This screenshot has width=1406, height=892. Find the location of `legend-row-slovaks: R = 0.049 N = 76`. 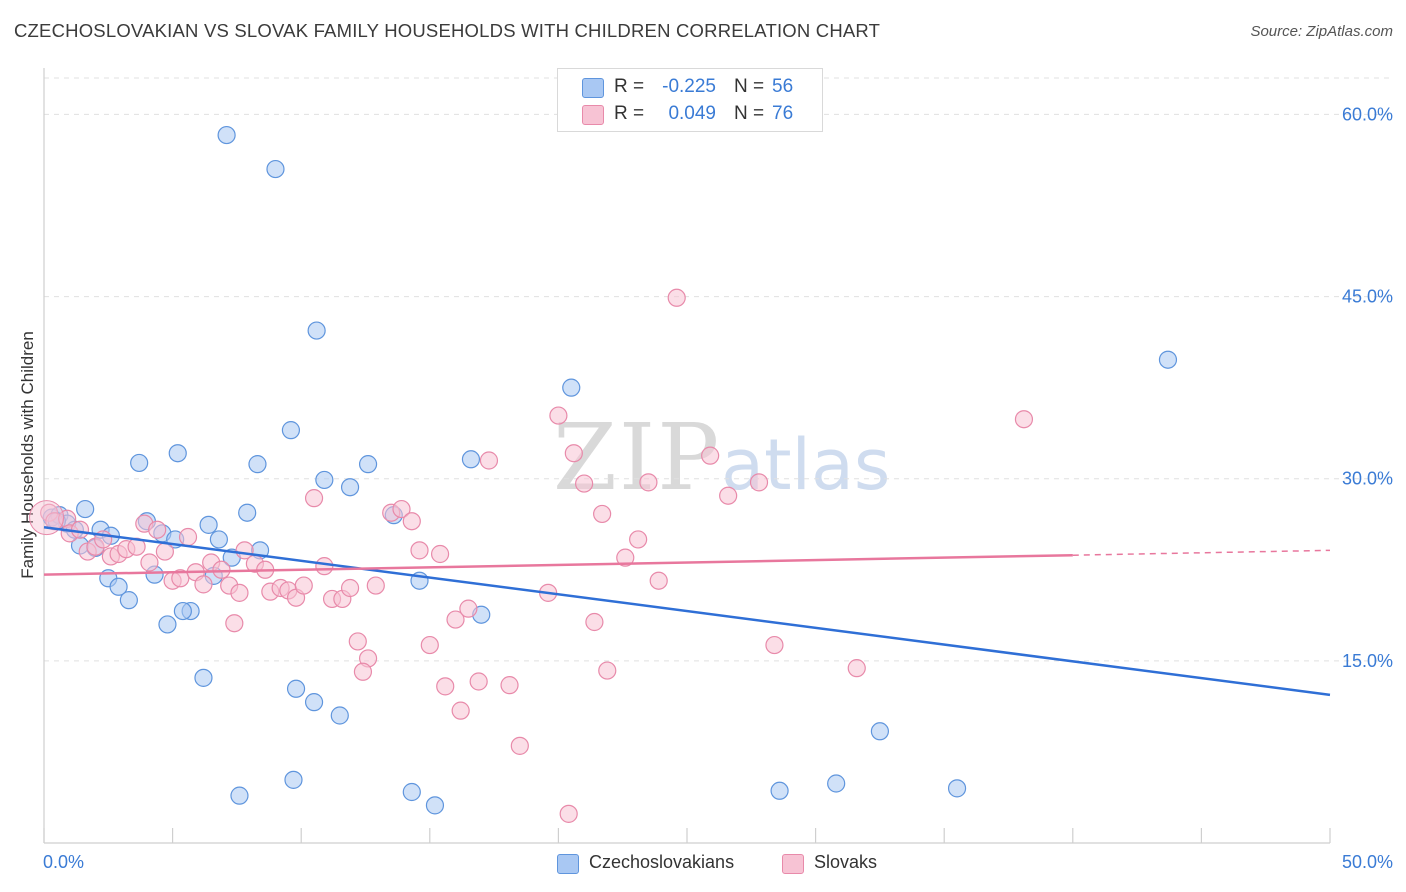

legend-row-slovaks: R = 0.049 N = 76 is located at coordinates (690, 114).